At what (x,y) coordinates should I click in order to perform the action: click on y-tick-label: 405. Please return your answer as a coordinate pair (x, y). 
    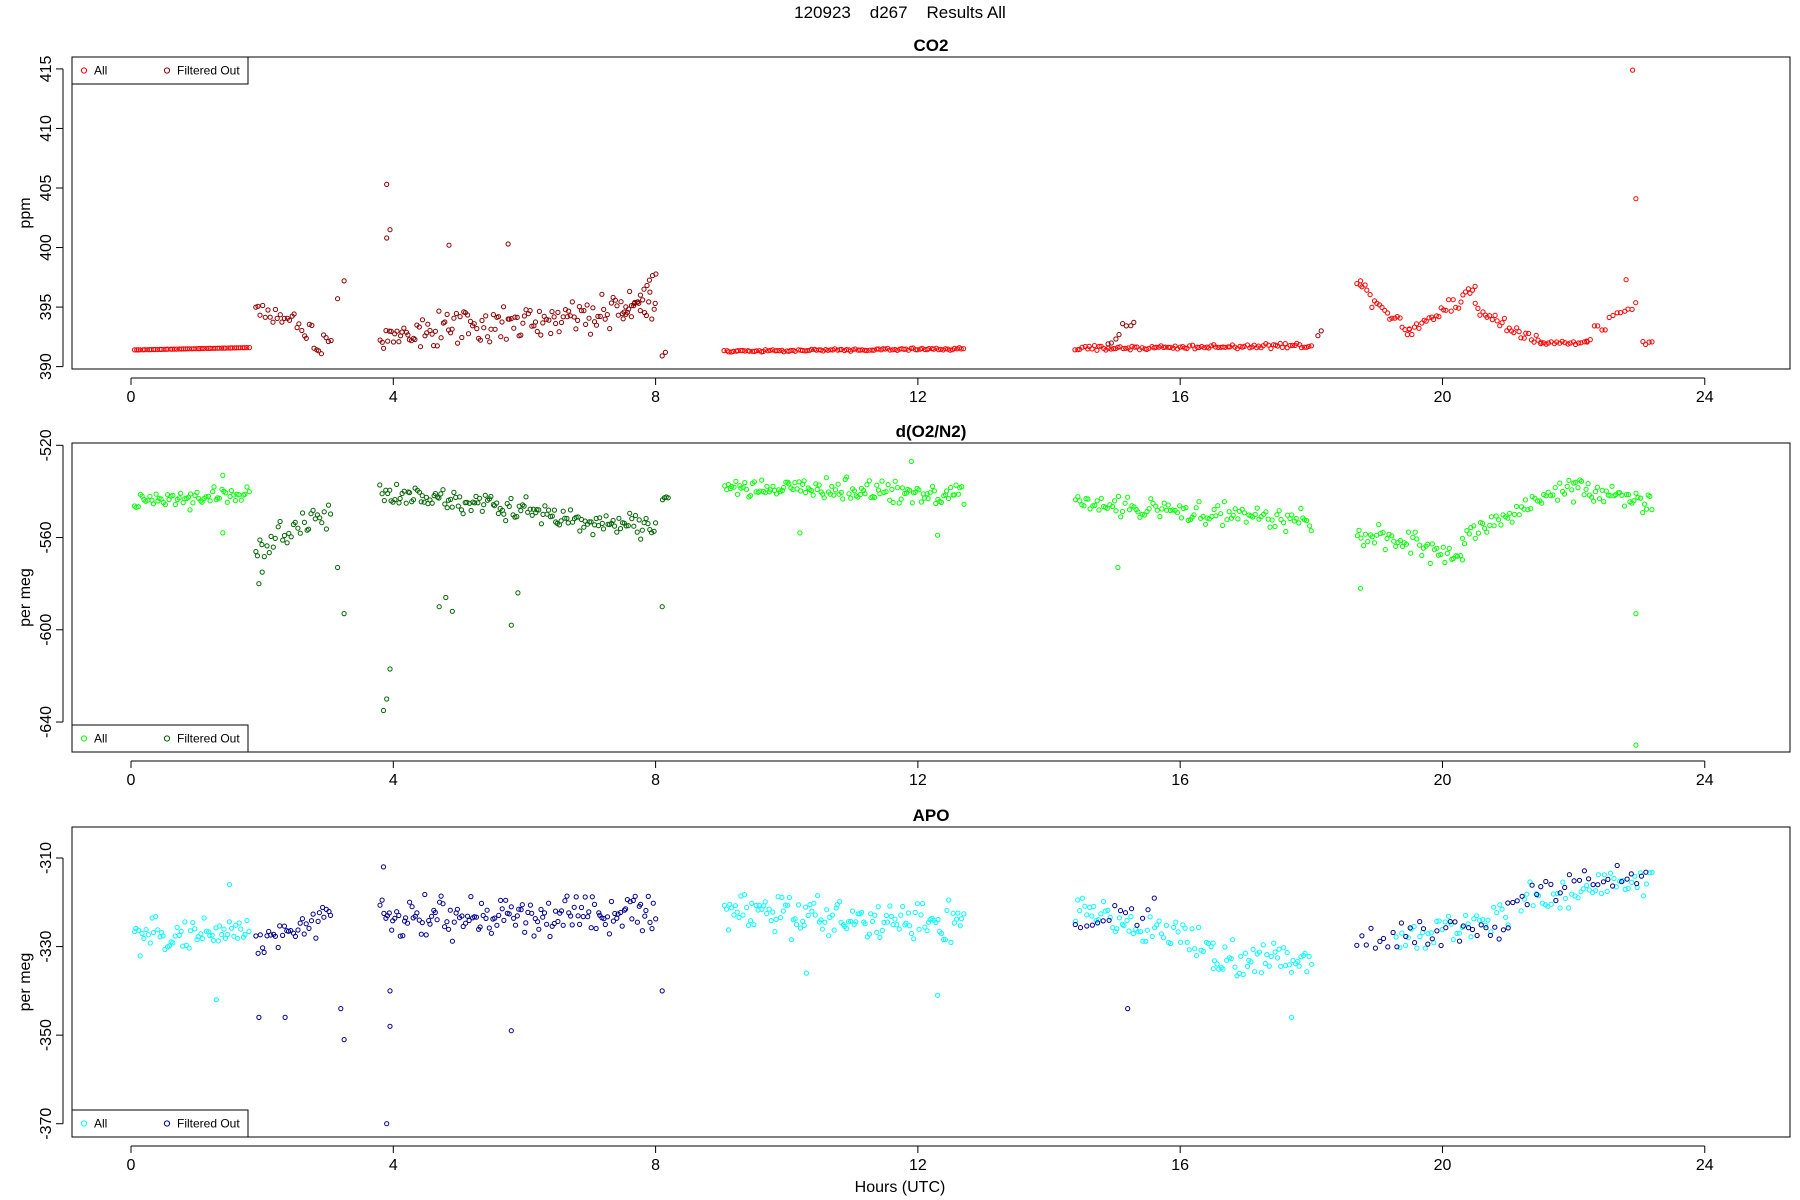
    Looking at the image, I should click on (46, 188).